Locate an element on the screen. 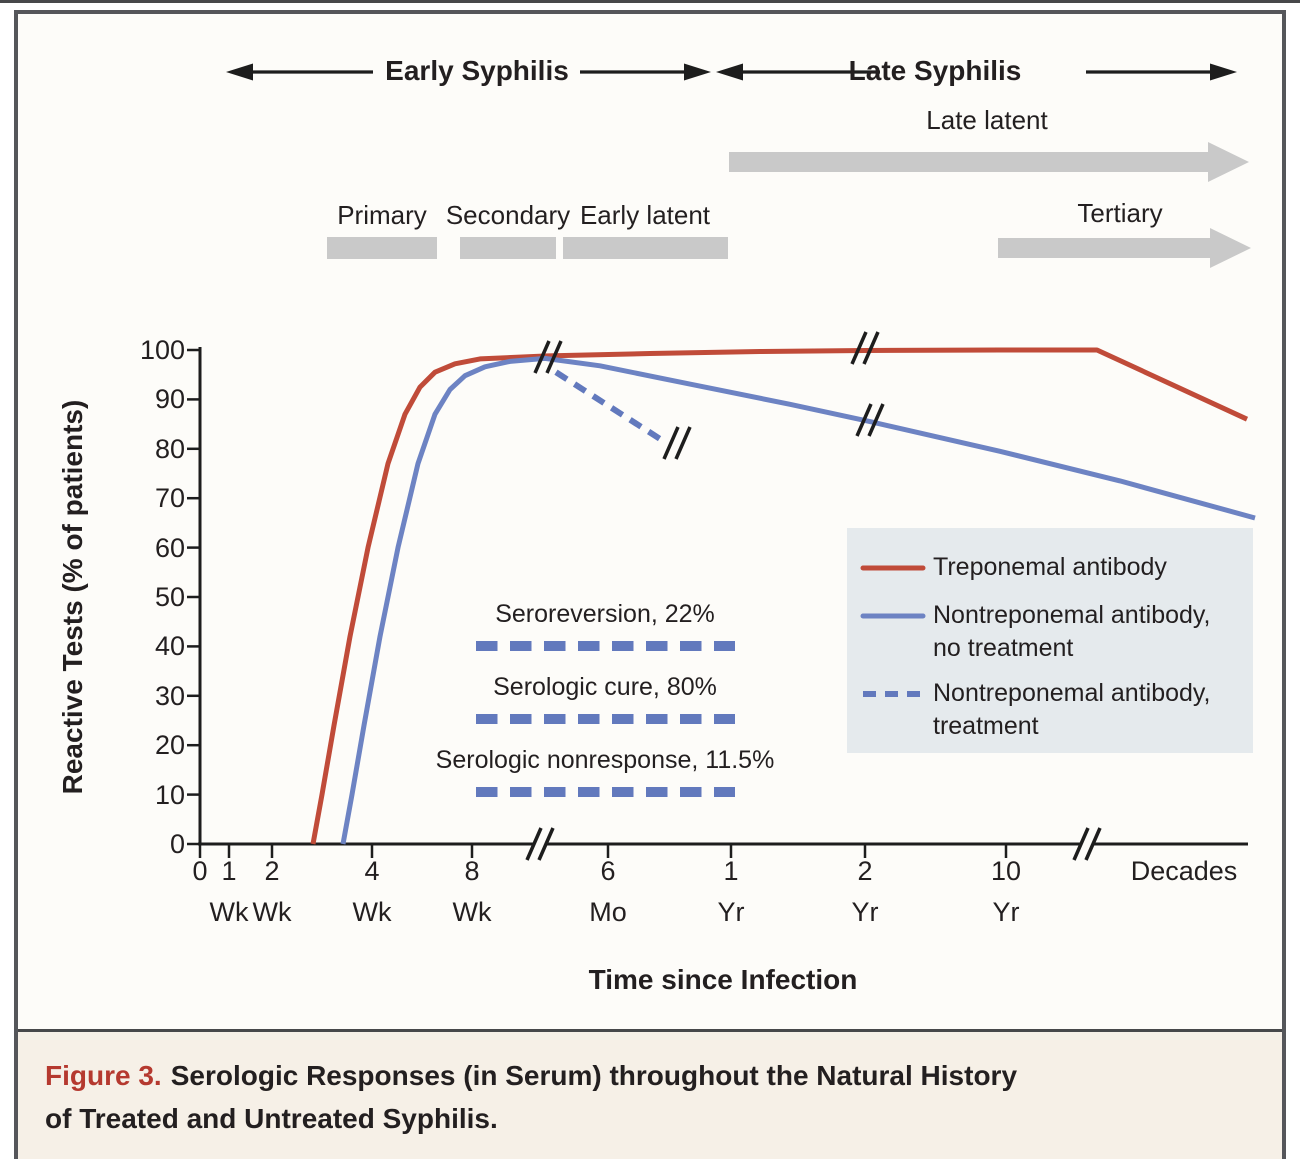  late-latent-label: Late latent is located at coordinates (987, 120).